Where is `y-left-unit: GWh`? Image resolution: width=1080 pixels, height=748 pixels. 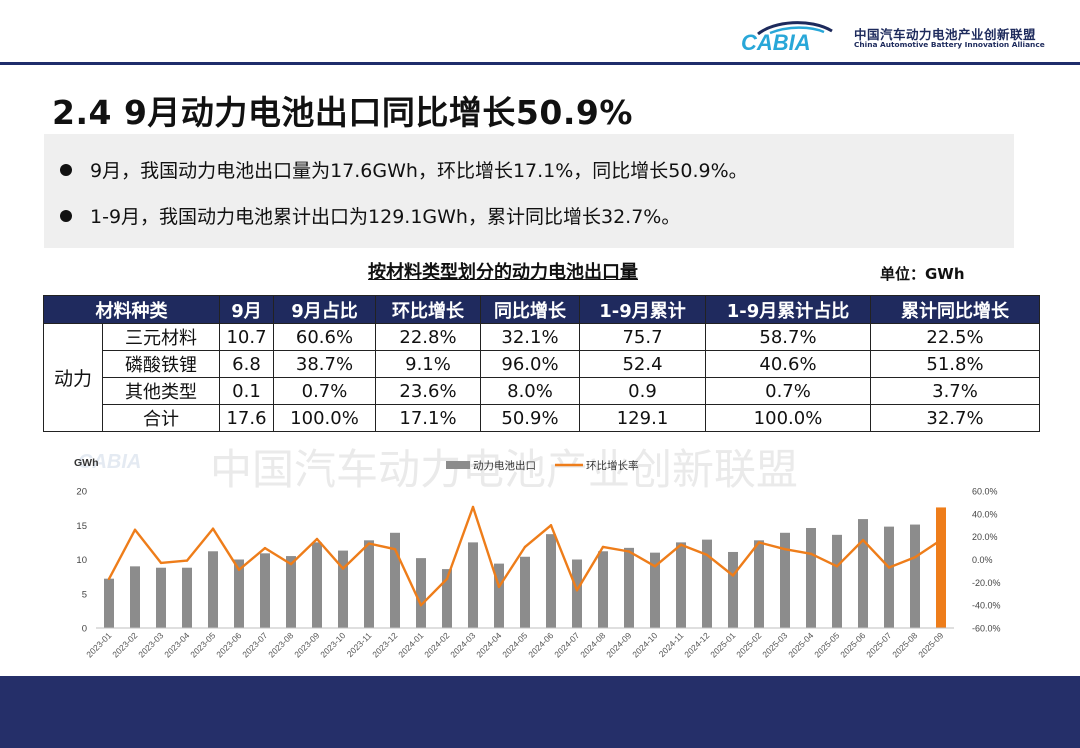
y-left-unit: GWh is located at coordinates (86, 463).